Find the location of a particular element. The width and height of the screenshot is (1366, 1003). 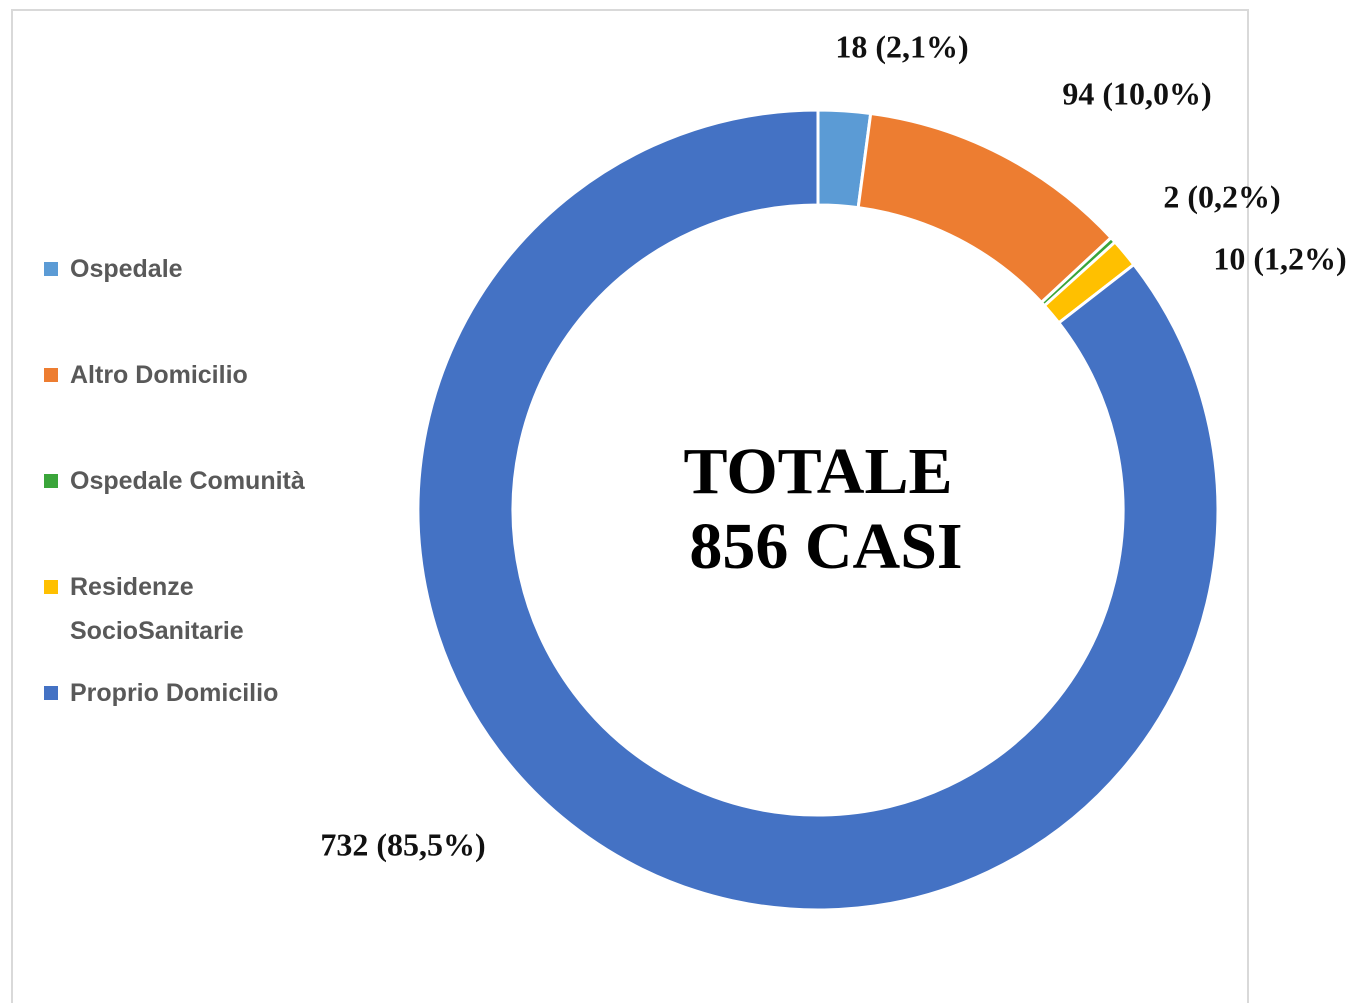

legend-label: Altro Domicilio is located at coordinates (159, 375).